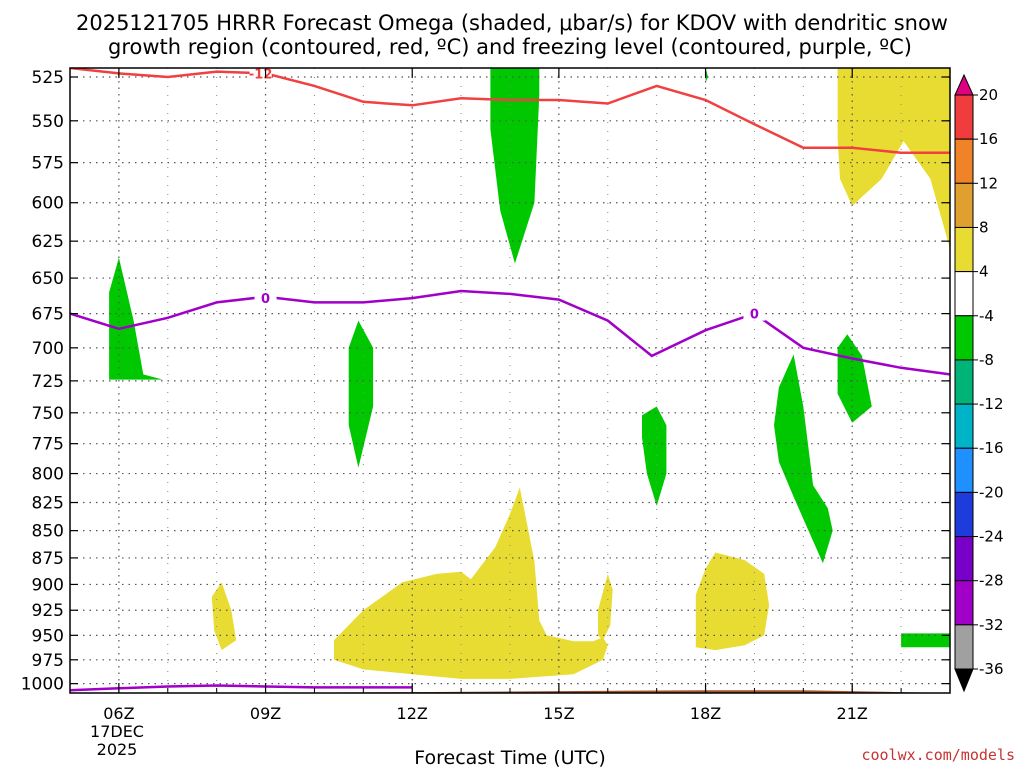  Describe the element at coordinates (984, 272) in the screenshot. I see `colorbar-label: 4` at that location.